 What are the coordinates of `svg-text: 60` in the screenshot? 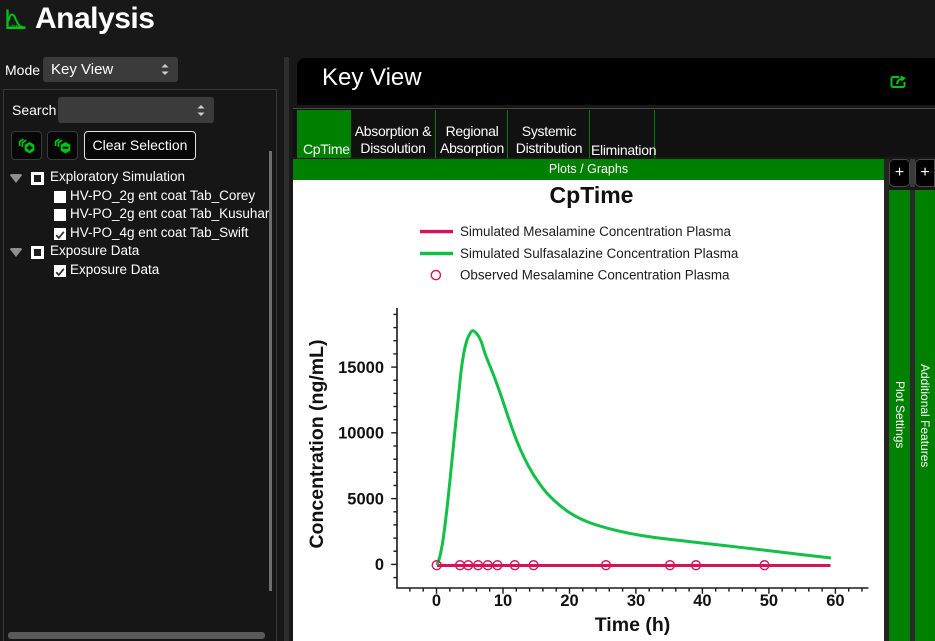 It's located at (835, 601).